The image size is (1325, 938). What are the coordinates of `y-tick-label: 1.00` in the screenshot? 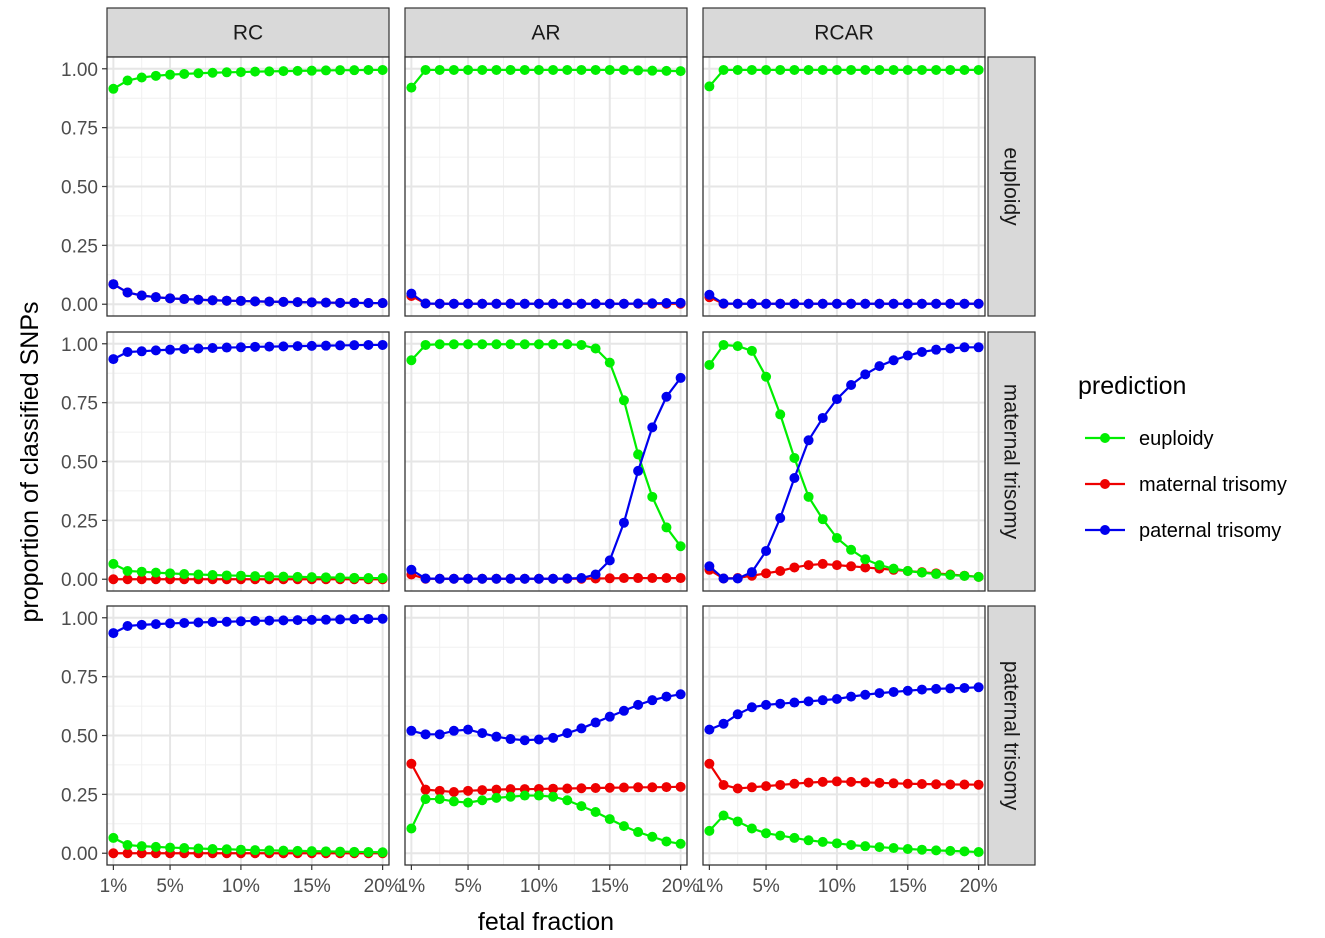 It's located at (79, 70).